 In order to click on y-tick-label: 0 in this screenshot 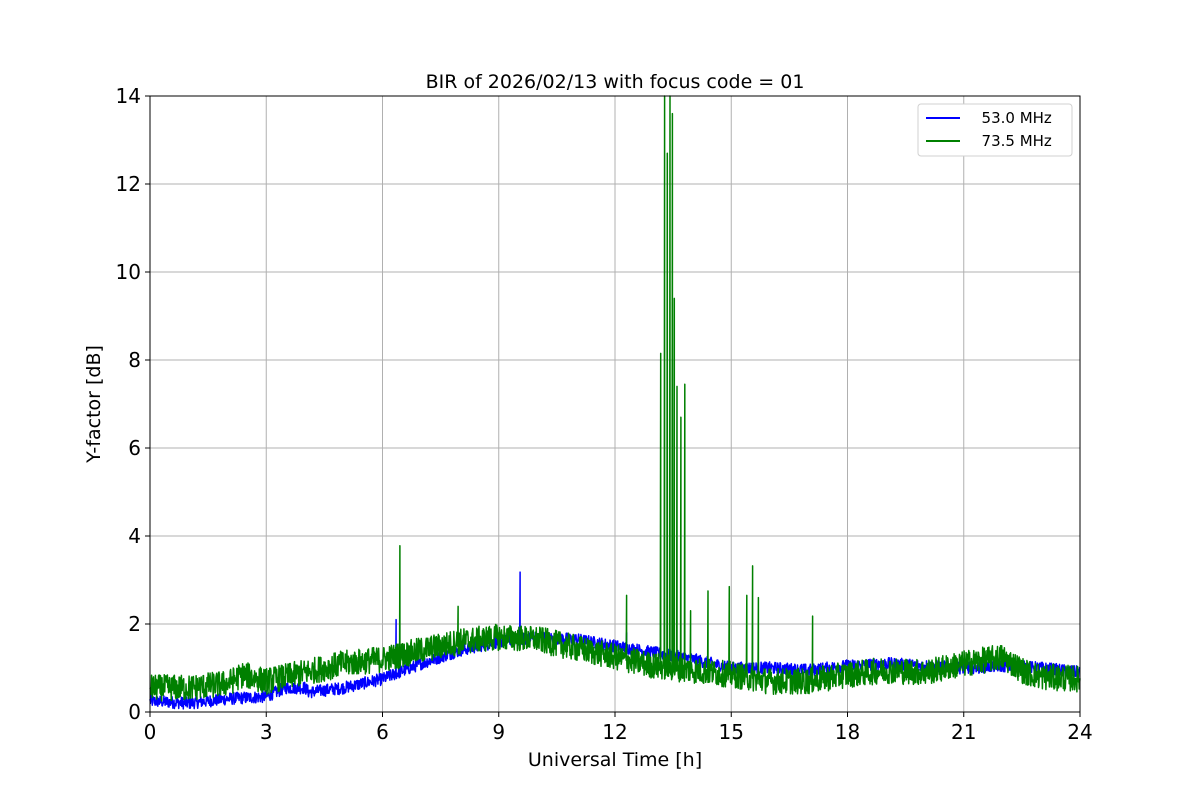, I will do `click(134, 712)`.